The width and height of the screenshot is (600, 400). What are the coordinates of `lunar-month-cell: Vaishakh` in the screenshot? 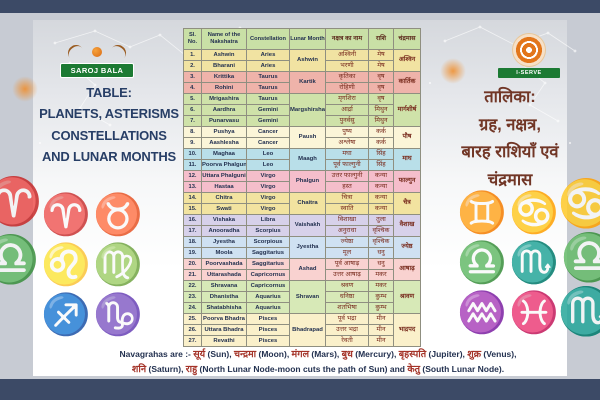 It's located at (307, 225).